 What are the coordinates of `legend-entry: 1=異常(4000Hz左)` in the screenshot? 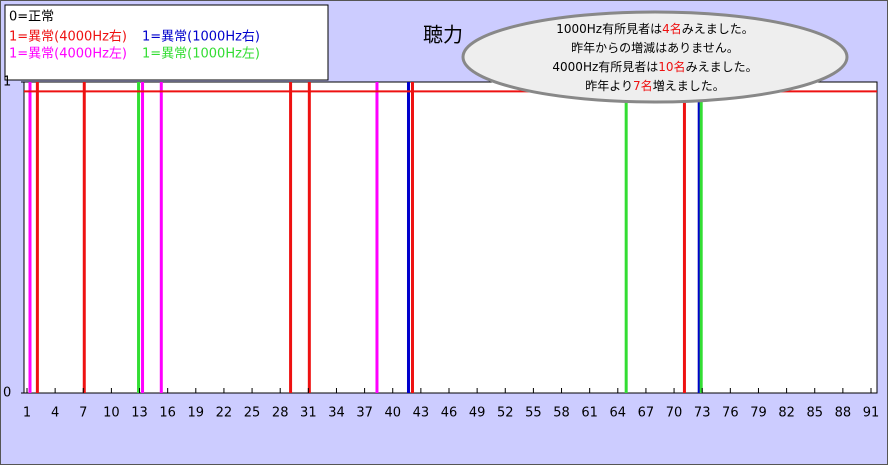 It's located at (68, 54).